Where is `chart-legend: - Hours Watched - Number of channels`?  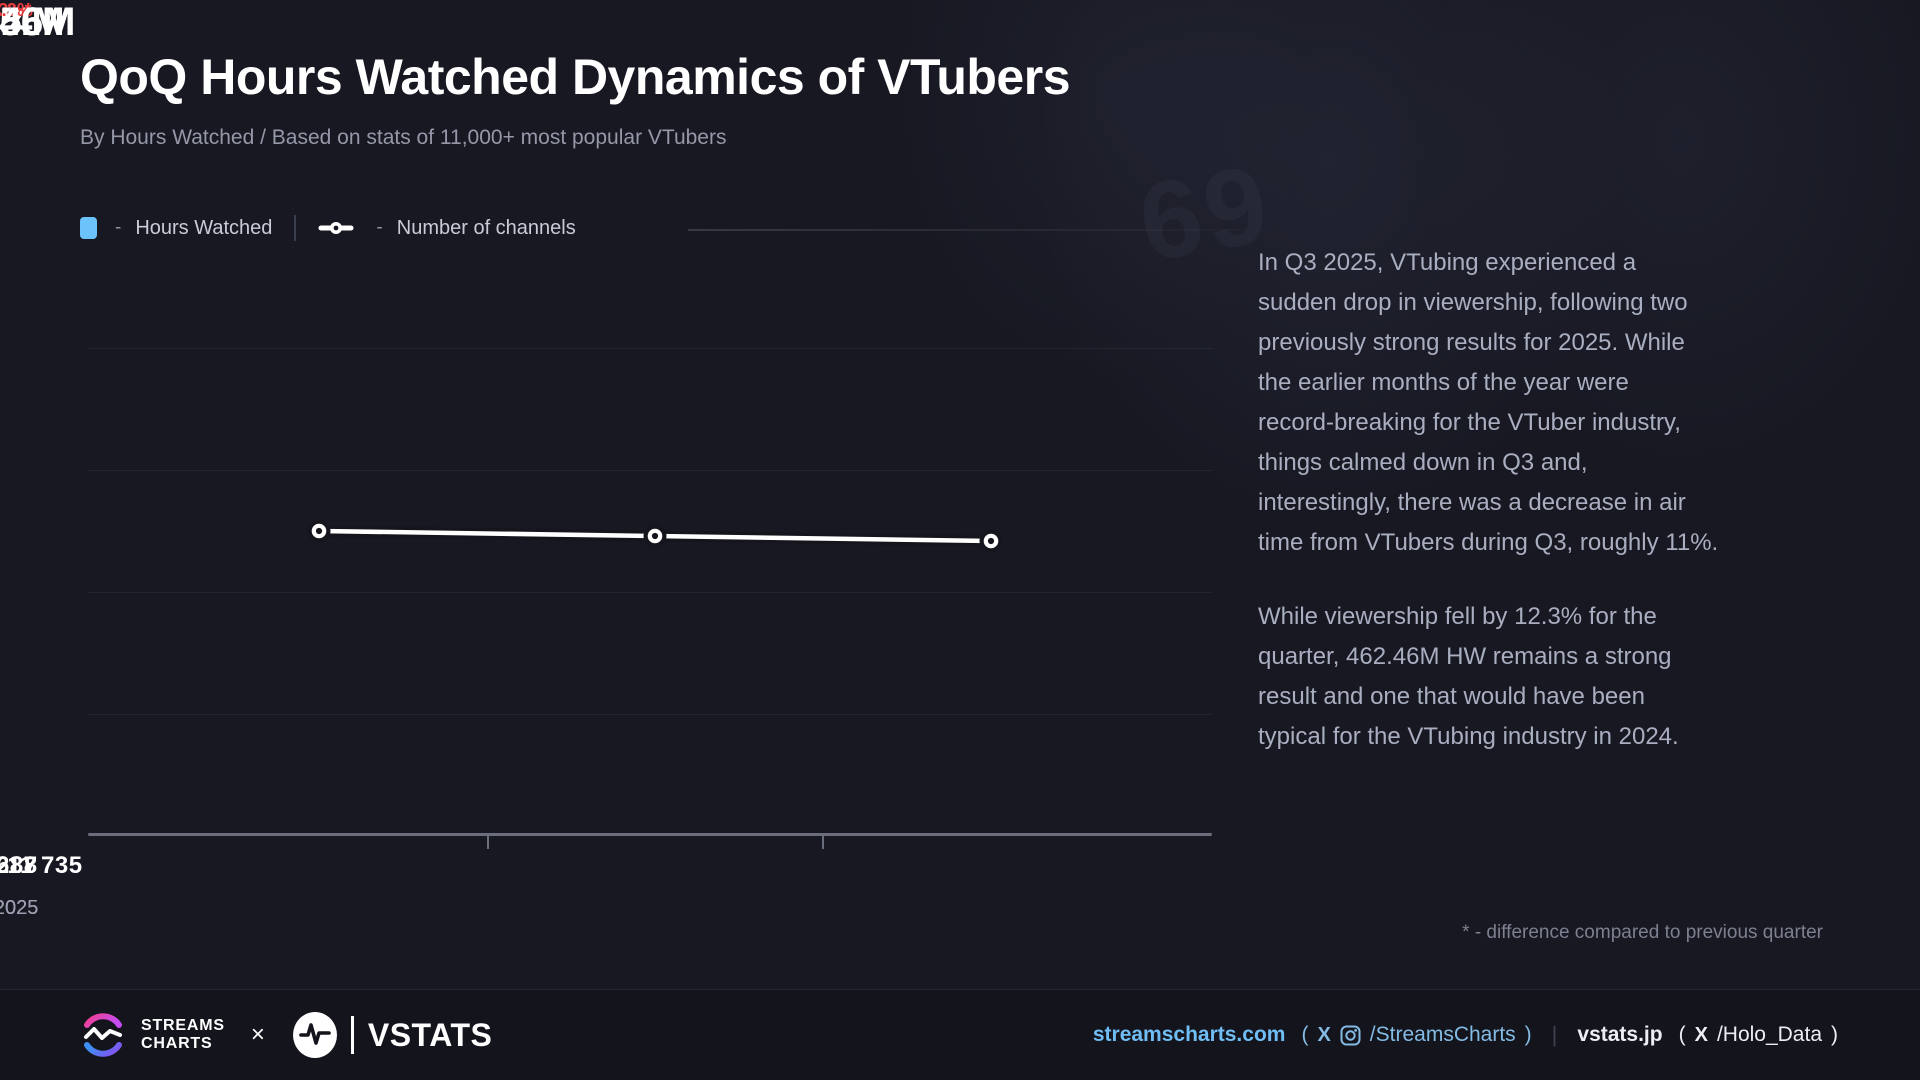
chart-legend: - Hours Watched - Number of channels is located at coordinates (328, 228).